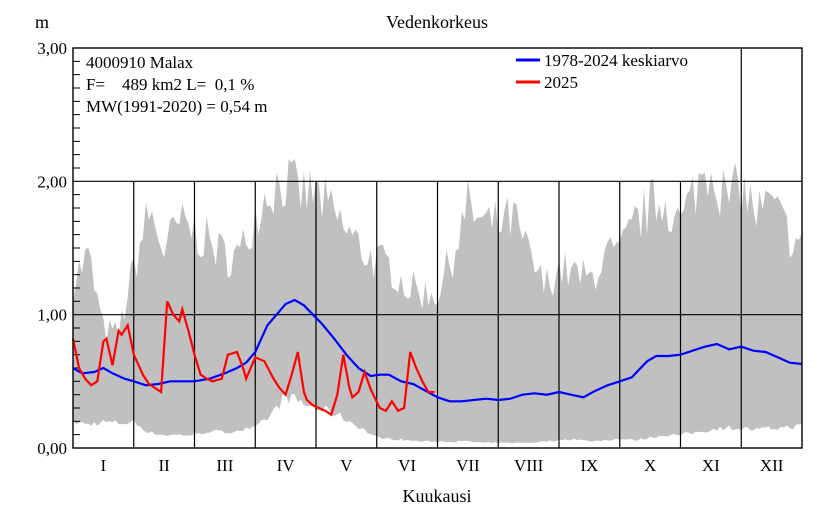  Describe the element at coordinates (772, 465) in the screenshot. I see `x-tick-label: XII` at that location.